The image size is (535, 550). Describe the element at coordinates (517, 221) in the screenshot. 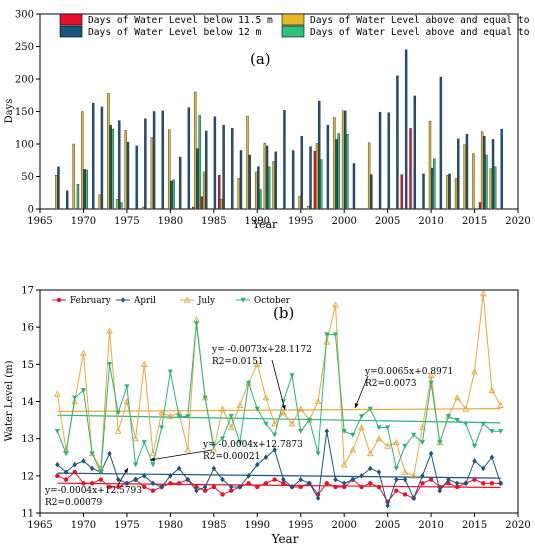

I see `x-tick-label: 2020` at that location.